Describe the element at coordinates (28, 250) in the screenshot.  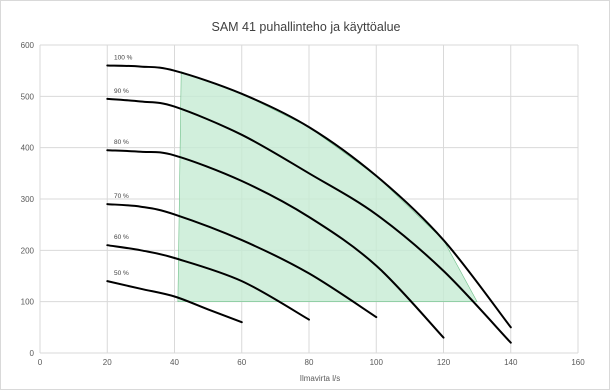
I see `y-tick-label: 200` at that location.